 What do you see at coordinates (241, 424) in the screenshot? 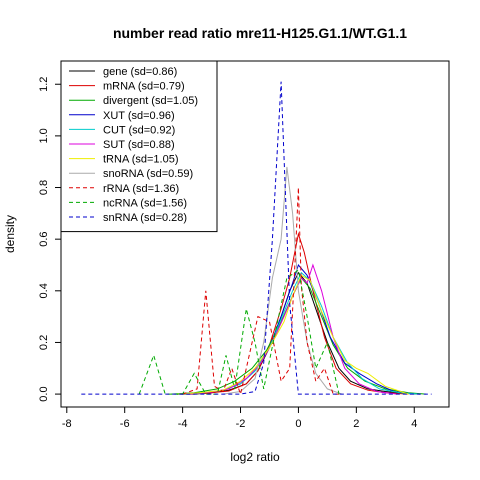
I see `x-tick-label: -2` at bounding box center [241, 424].